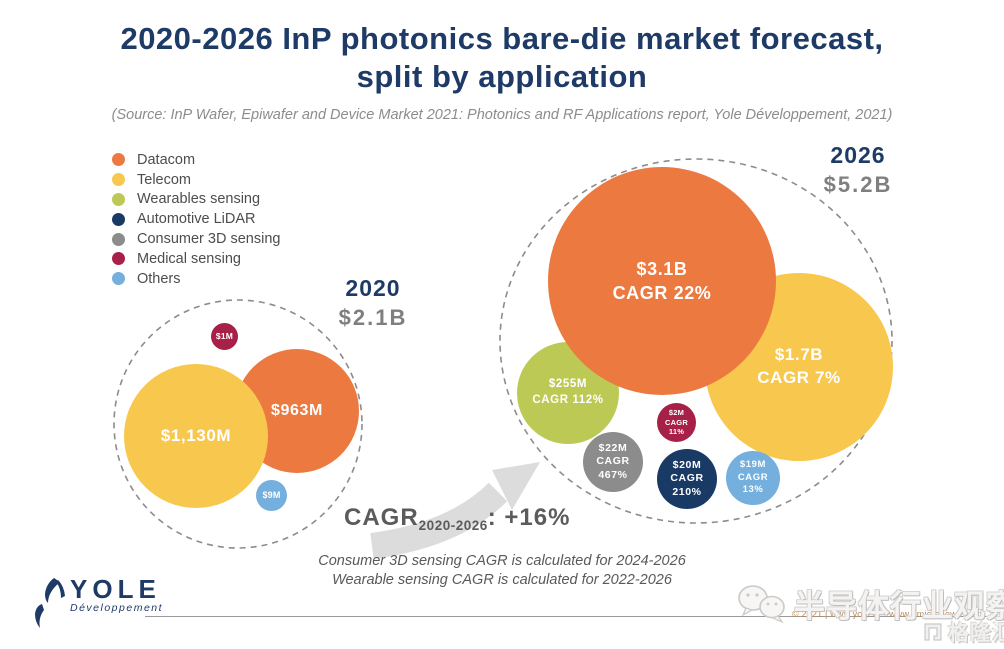 This screenshot has width=1004, height=649. I want to click on bubble-2026-medical: $2M CAGR 11%, so click(676, 422).